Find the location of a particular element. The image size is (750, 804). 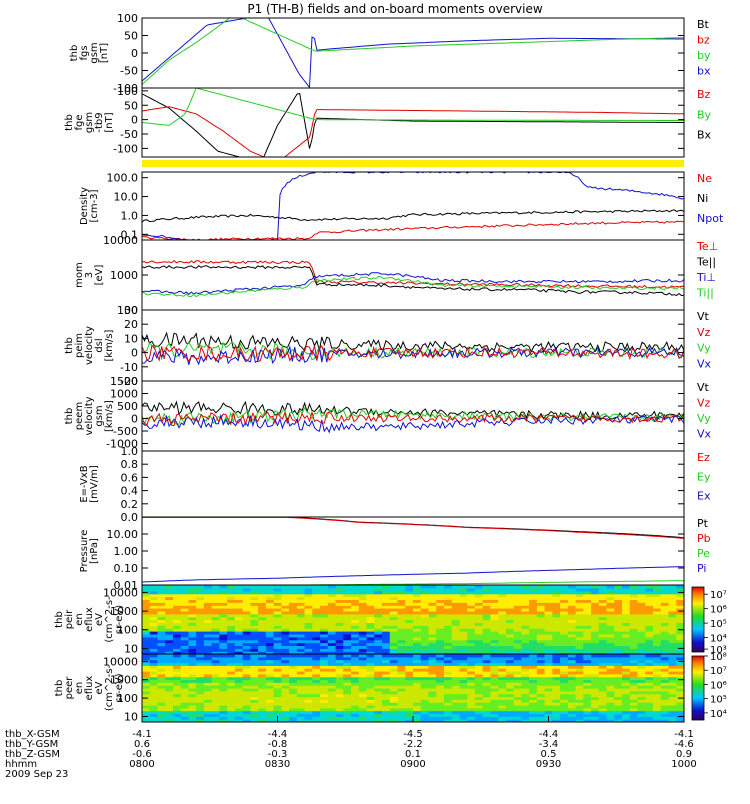

legend-Te||: Te|| is located at coordinates (706, 262).